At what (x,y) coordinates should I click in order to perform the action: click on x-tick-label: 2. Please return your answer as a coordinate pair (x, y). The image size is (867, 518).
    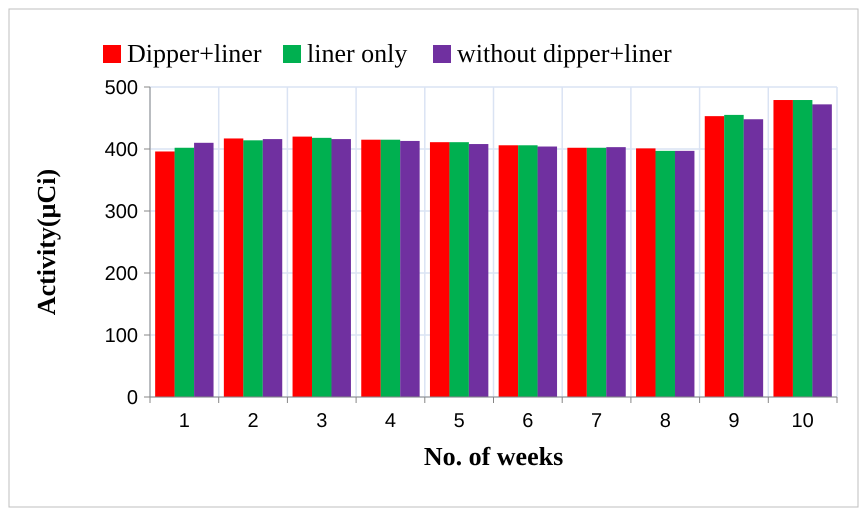
    Looking at the image, I should click on (253, 421).